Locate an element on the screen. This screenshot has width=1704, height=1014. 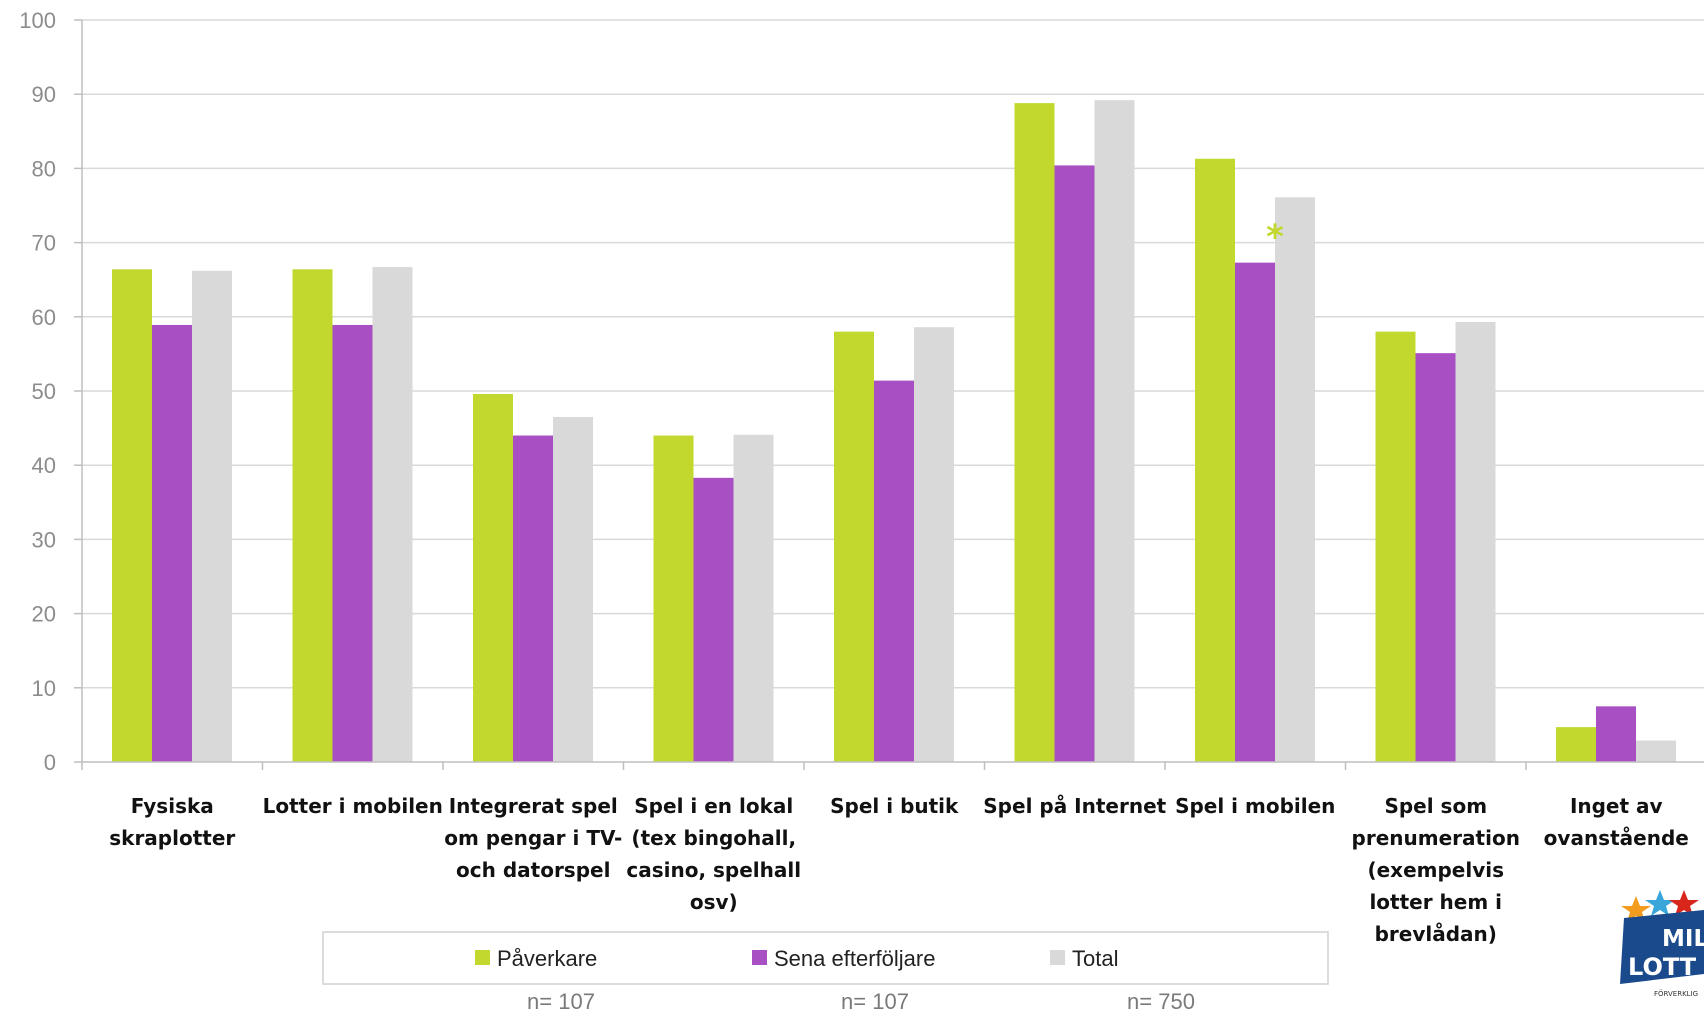
y-tick-label: 60 is located at coordinates (44, 317).